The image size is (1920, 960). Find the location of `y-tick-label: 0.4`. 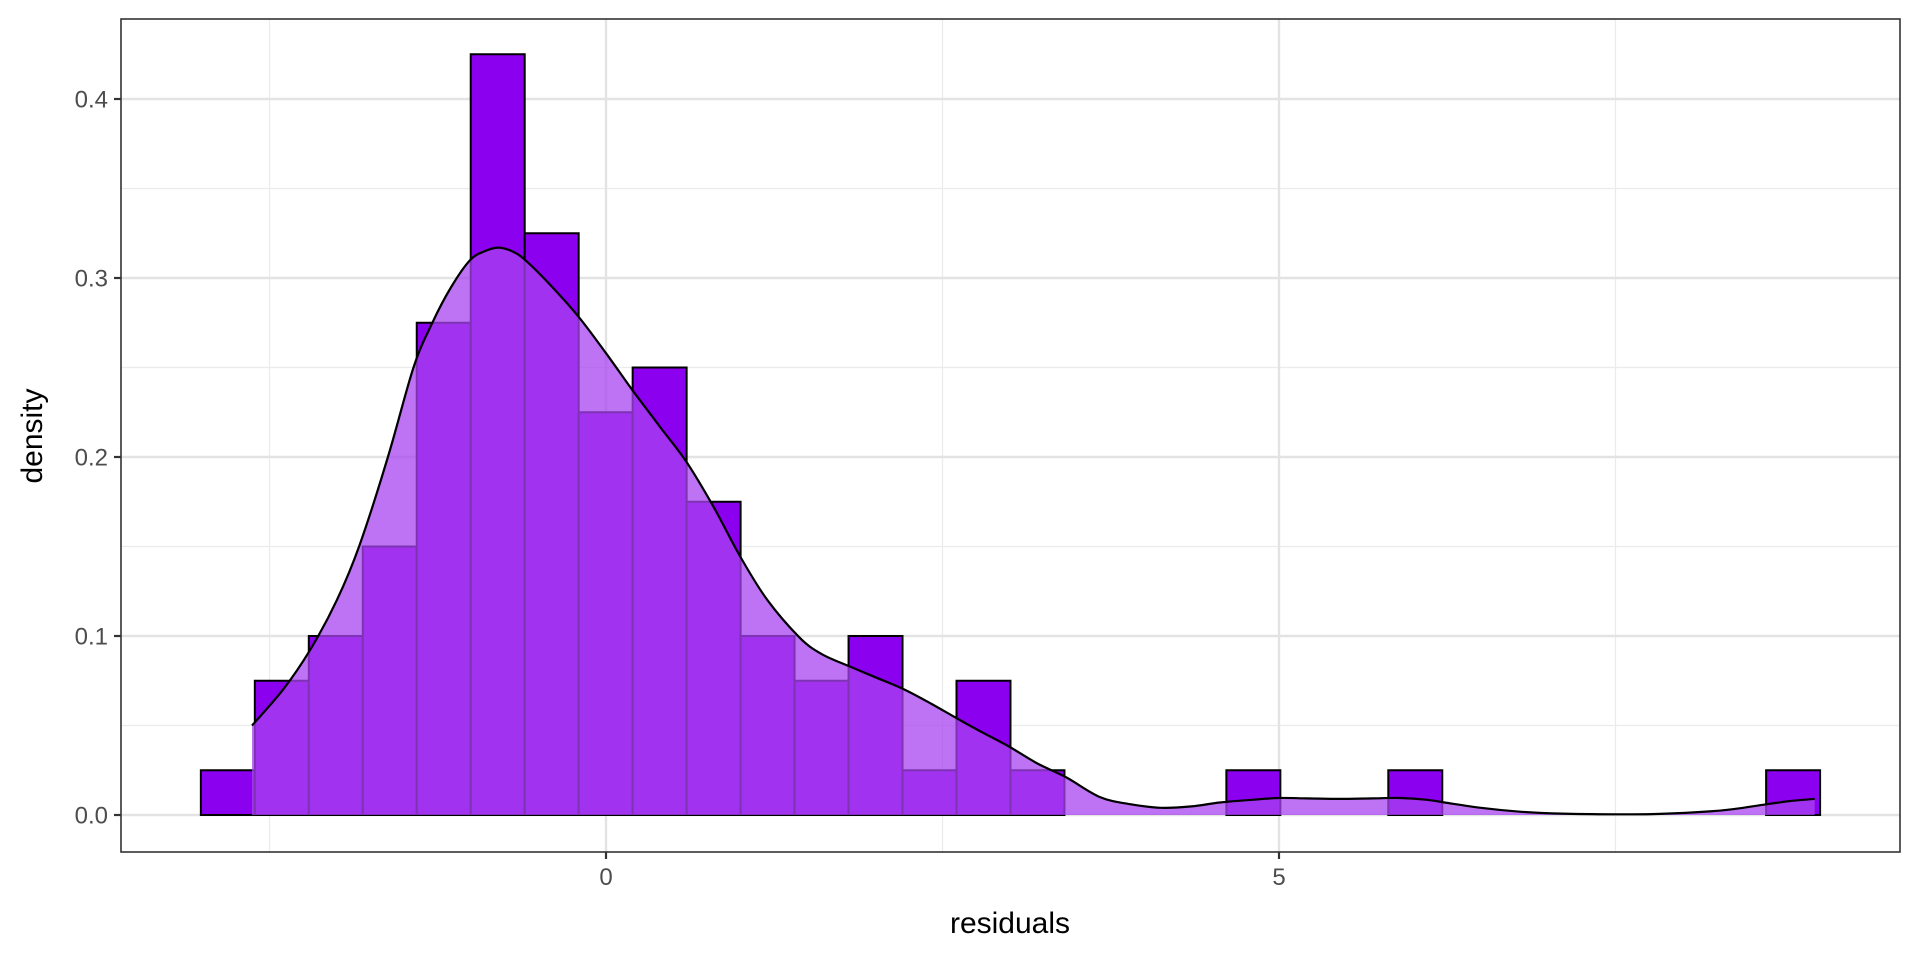

y-tick-label: 0.4 is located at coordinates (91, 100).